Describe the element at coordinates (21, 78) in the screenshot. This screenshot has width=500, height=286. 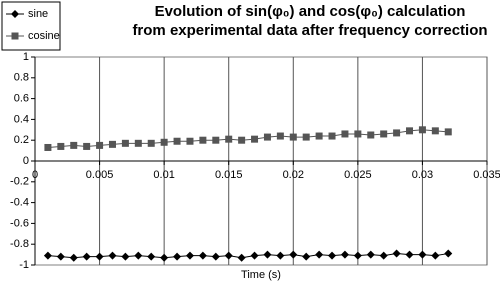
I see `y-tick-label: 0.8` at that location.